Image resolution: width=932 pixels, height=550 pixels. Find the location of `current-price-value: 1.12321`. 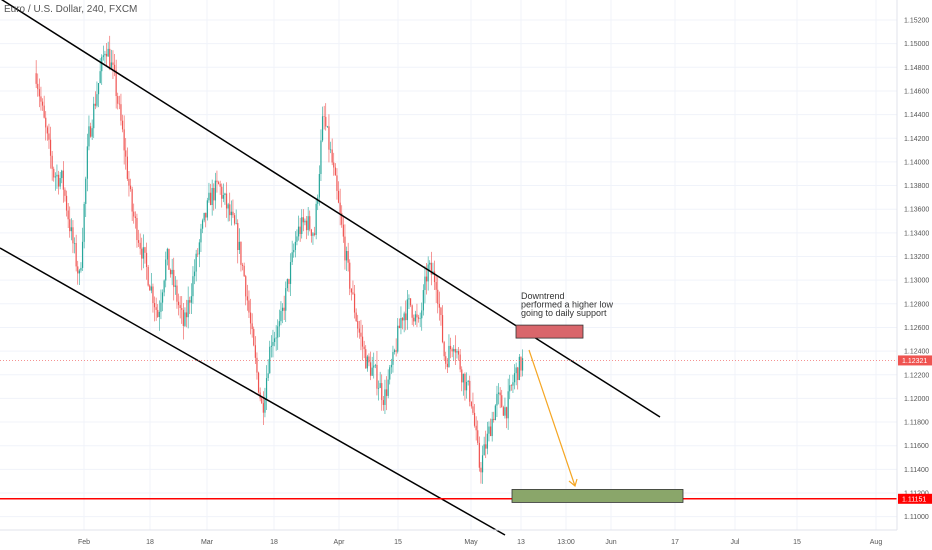

current-price-value: 1.12321 is located at coordinates (914, 361).